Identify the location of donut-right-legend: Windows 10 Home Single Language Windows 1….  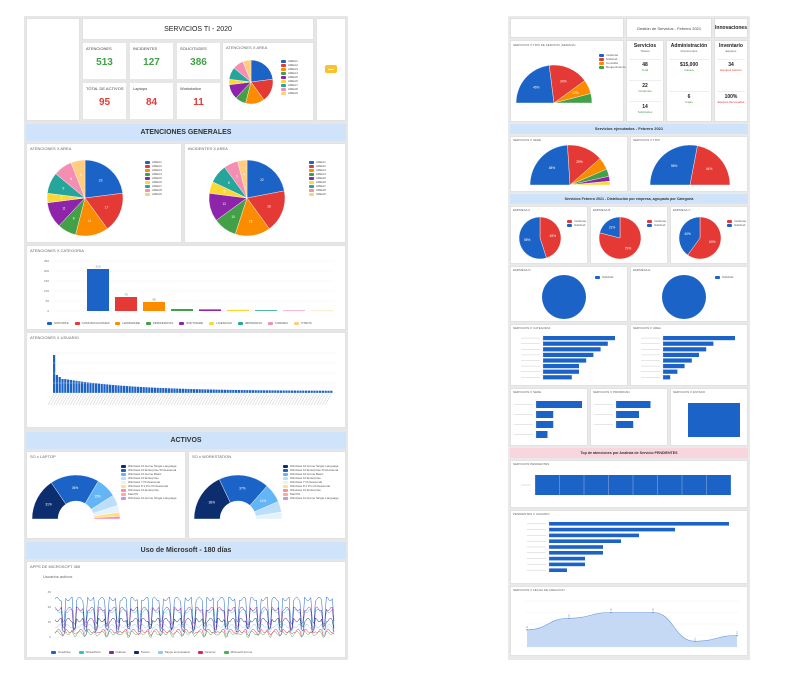
(311, 482).